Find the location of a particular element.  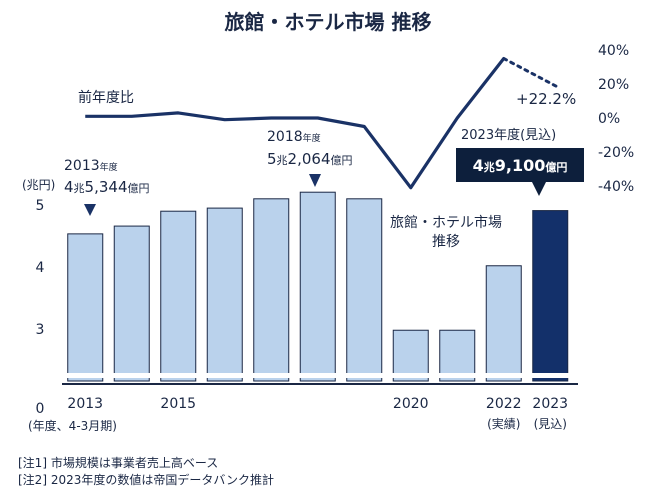

line-end-value-label: +22.2% is located at coordinates (546, 99).